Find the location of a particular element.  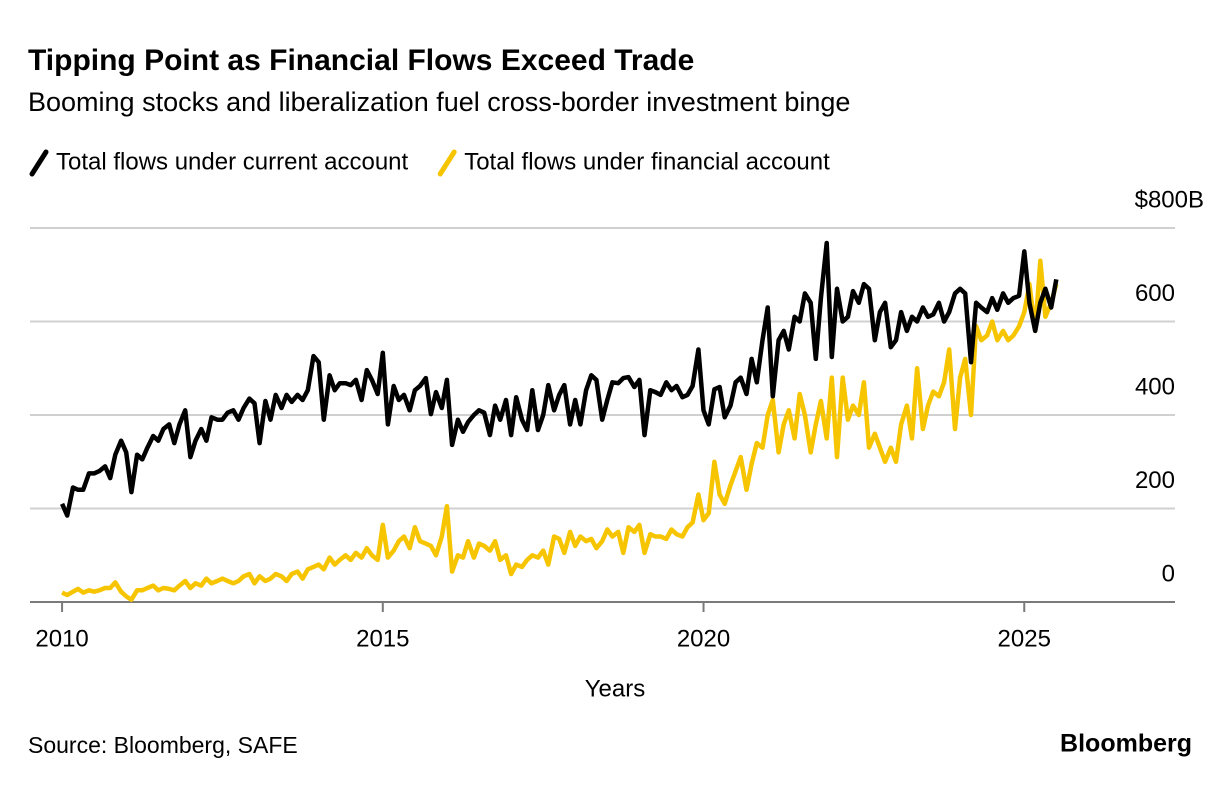

x-tick-label: 2010 is located at coordinates (61, 638).